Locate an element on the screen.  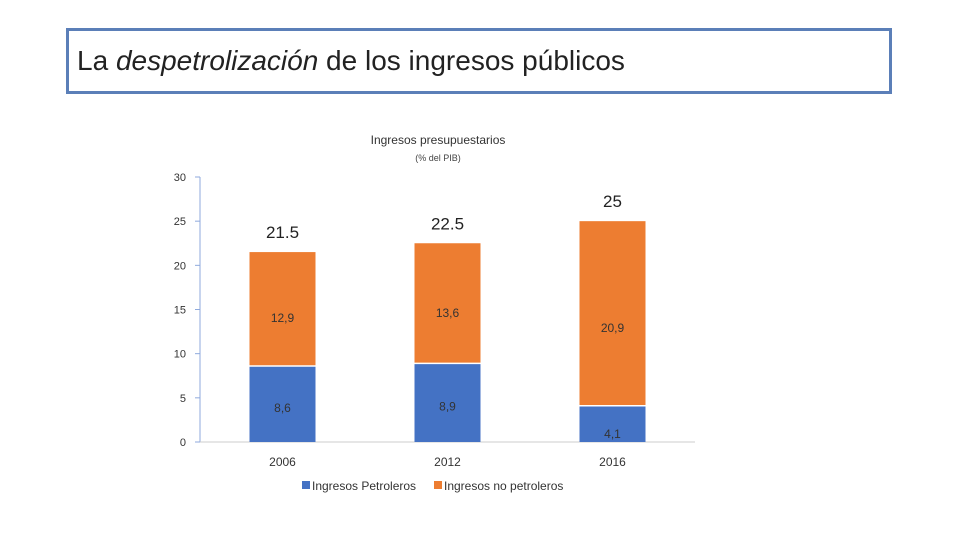
legend-label: Ingresos no petroleros is located at coordinates (503, 486).